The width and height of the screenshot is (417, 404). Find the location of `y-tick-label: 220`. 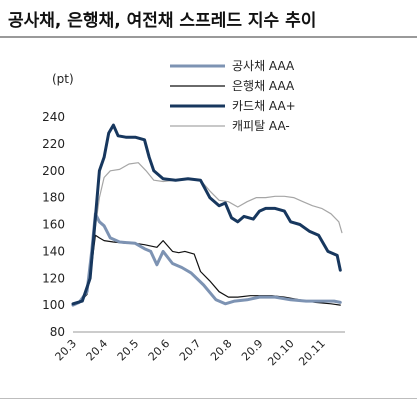

y-tick-label: 220 is located at coordinates (53, 144).